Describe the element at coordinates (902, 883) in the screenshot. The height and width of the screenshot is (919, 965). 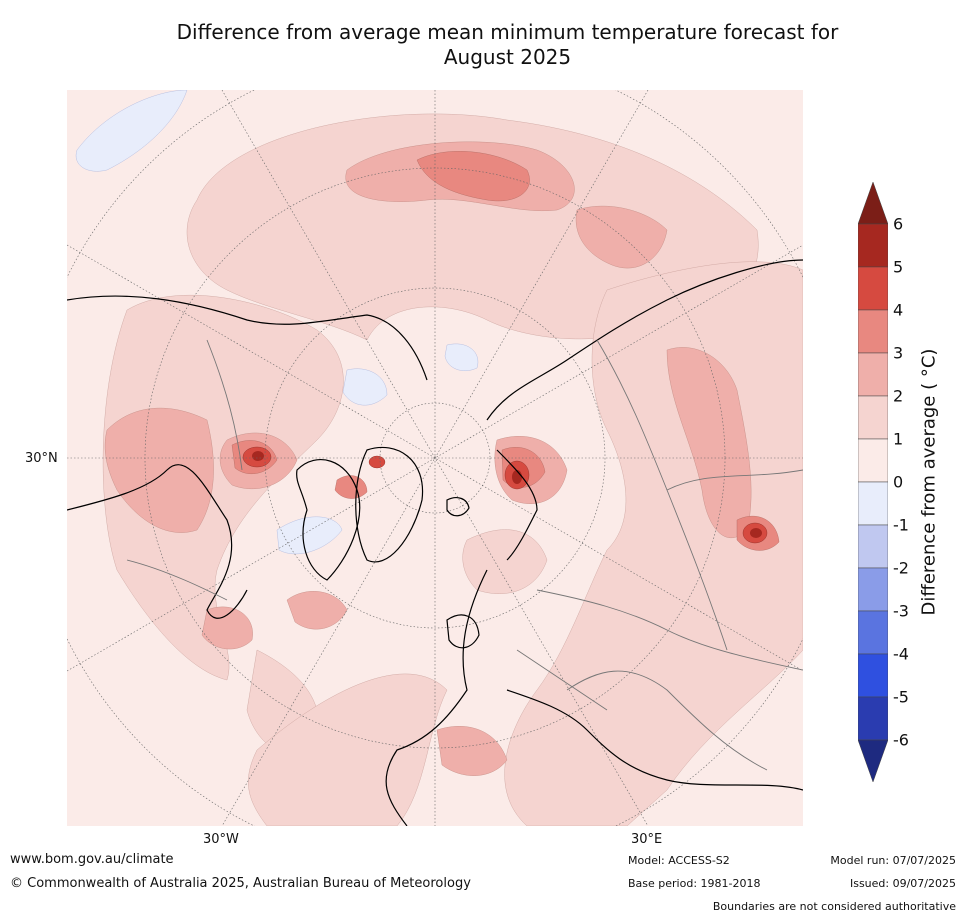
I see `issued-text: Issued: 09/07/2025` at that location.